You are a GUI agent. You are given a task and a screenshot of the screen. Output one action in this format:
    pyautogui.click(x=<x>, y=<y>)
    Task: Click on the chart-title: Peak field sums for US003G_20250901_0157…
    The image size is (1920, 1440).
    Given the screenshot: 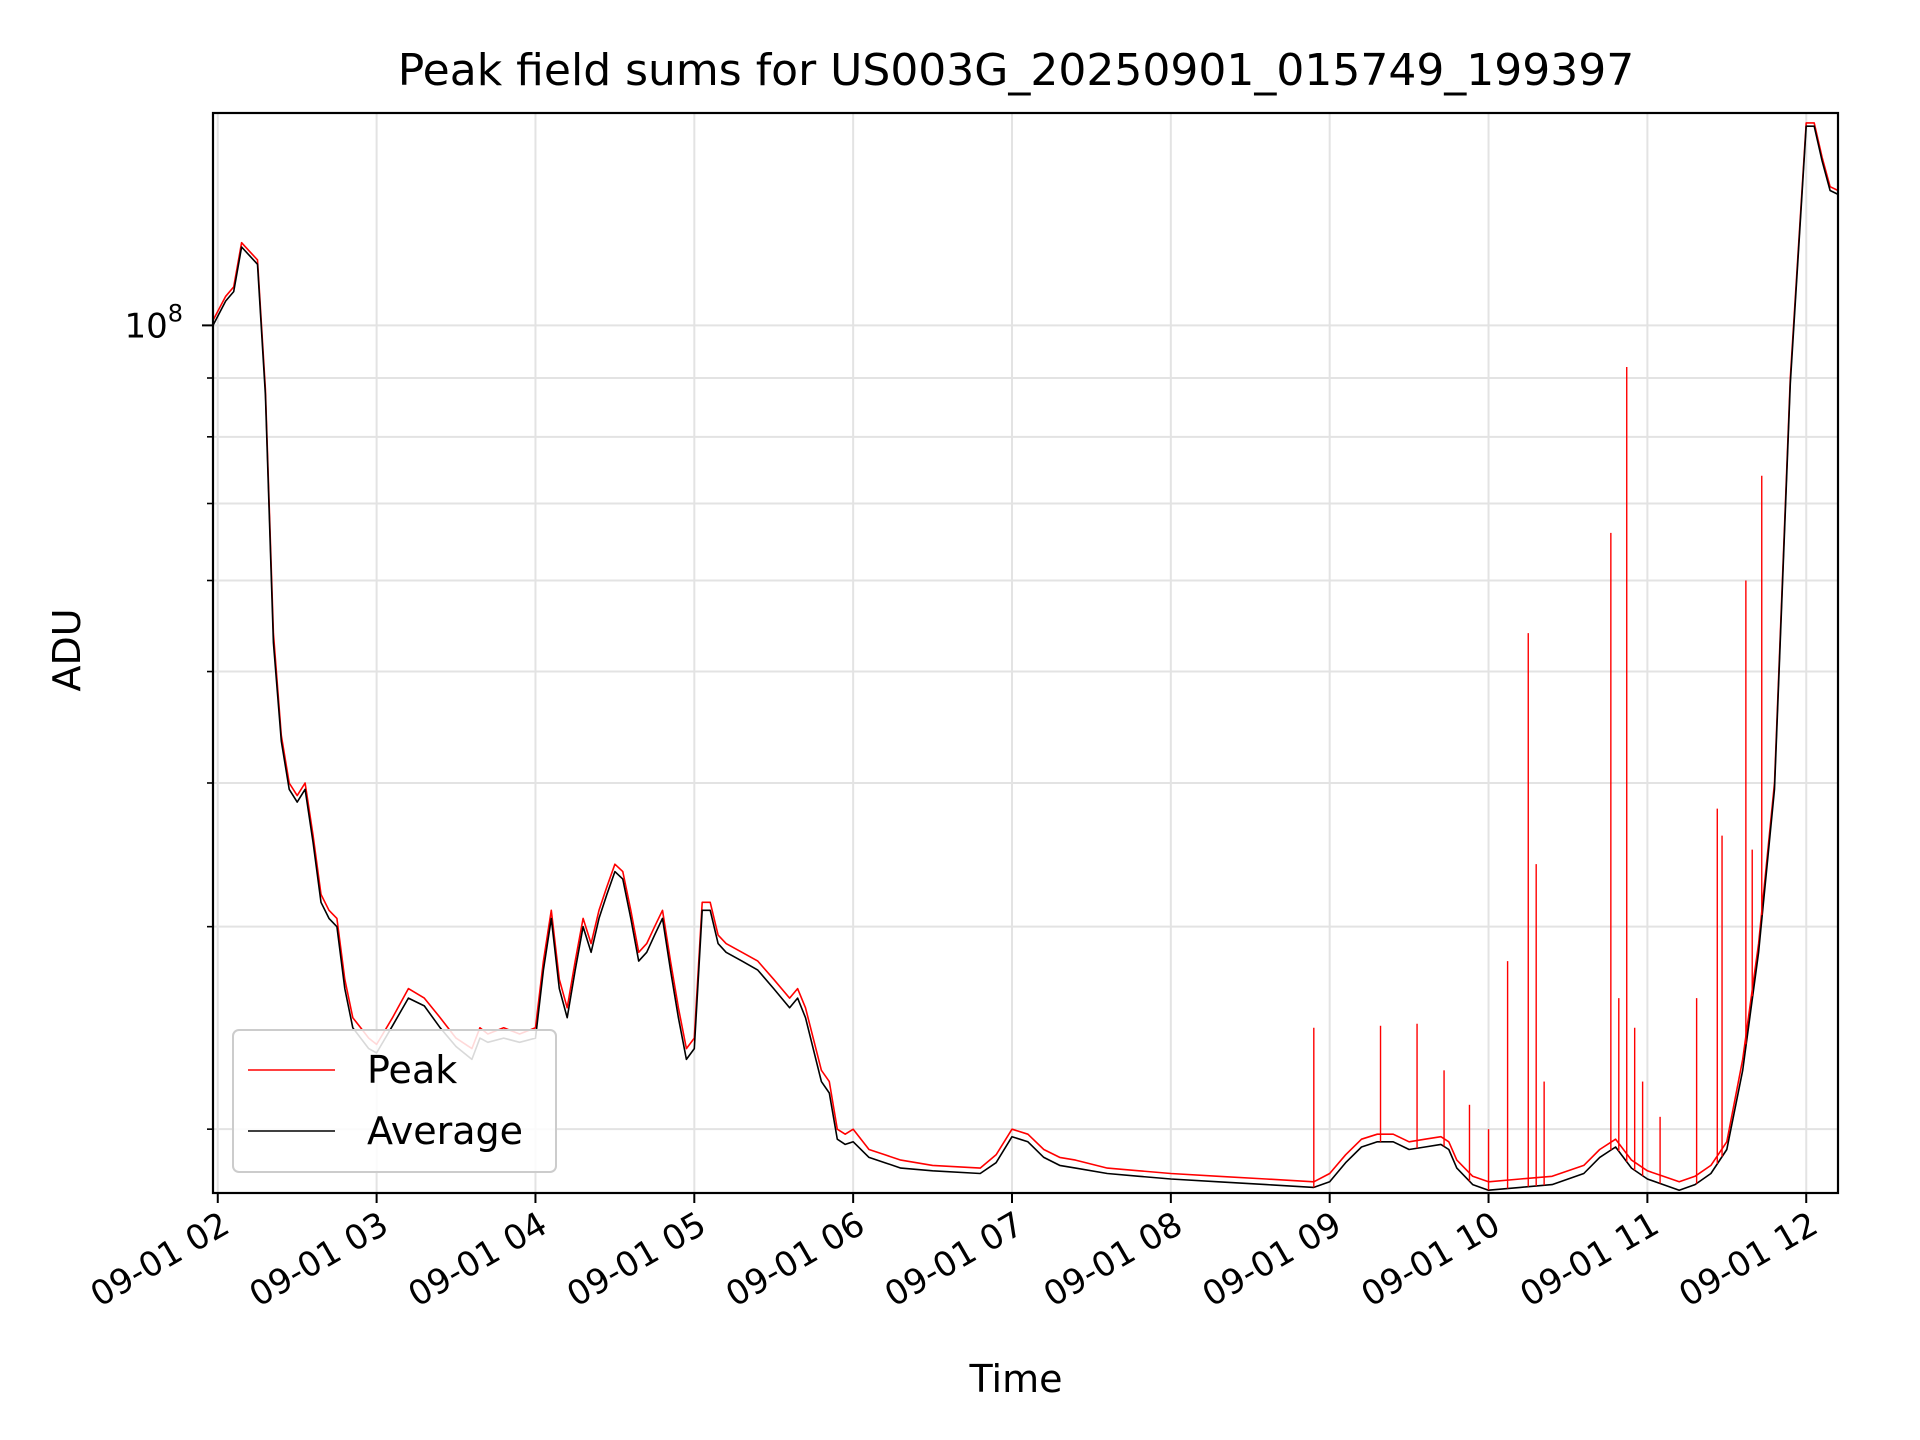 What is the action you would take?
    pyautogui.click(x=1016, y=70)
    